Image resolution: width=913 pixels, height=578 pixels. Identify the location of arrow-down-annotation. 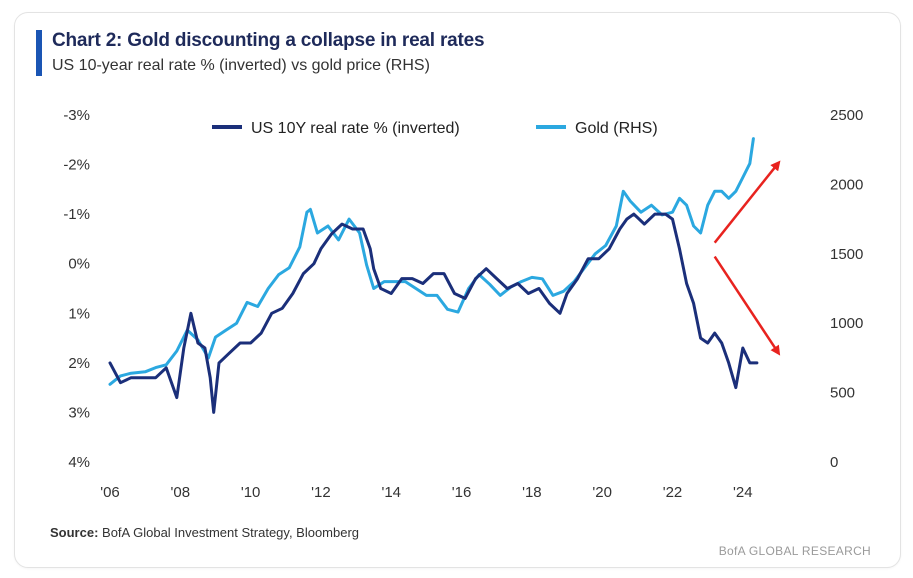
(747, 305).